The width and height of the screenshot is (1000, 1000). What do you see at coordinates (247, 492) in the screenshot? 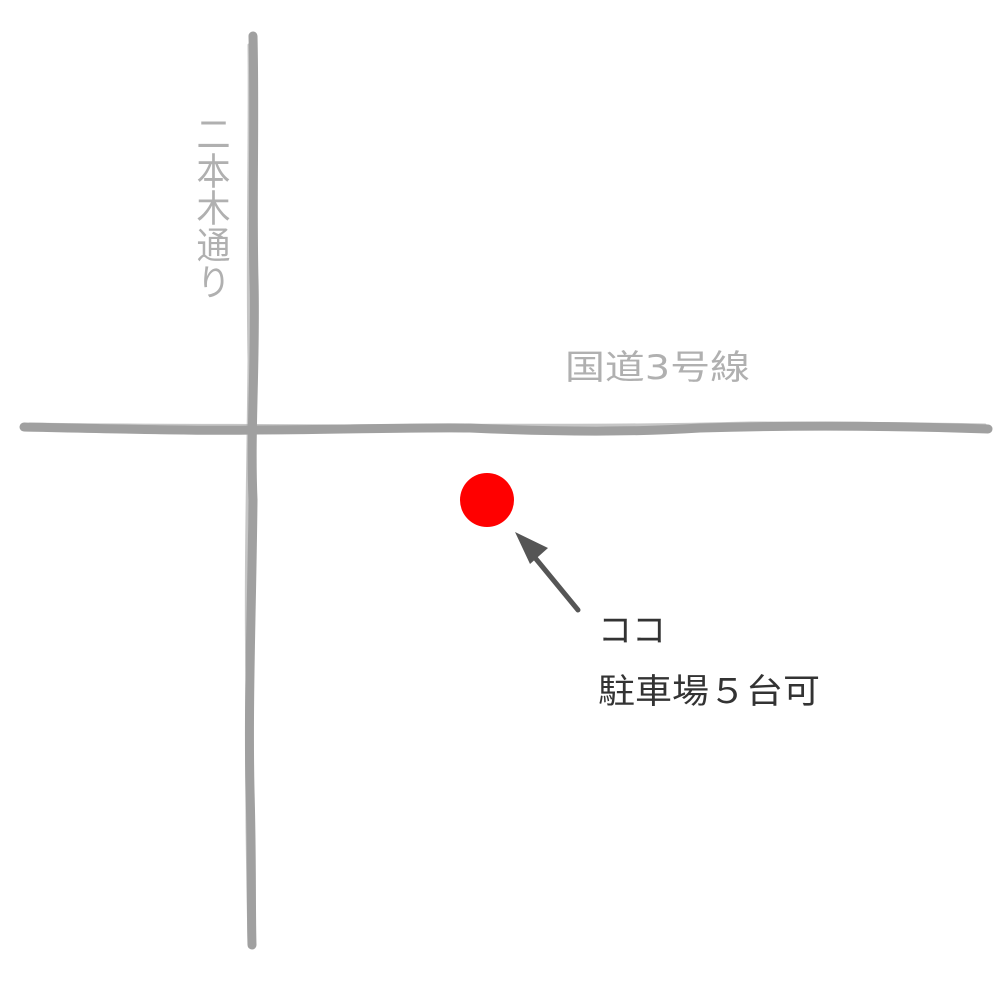
I see `road-nihongi-dori-texture` at bounding box center [247, 492].